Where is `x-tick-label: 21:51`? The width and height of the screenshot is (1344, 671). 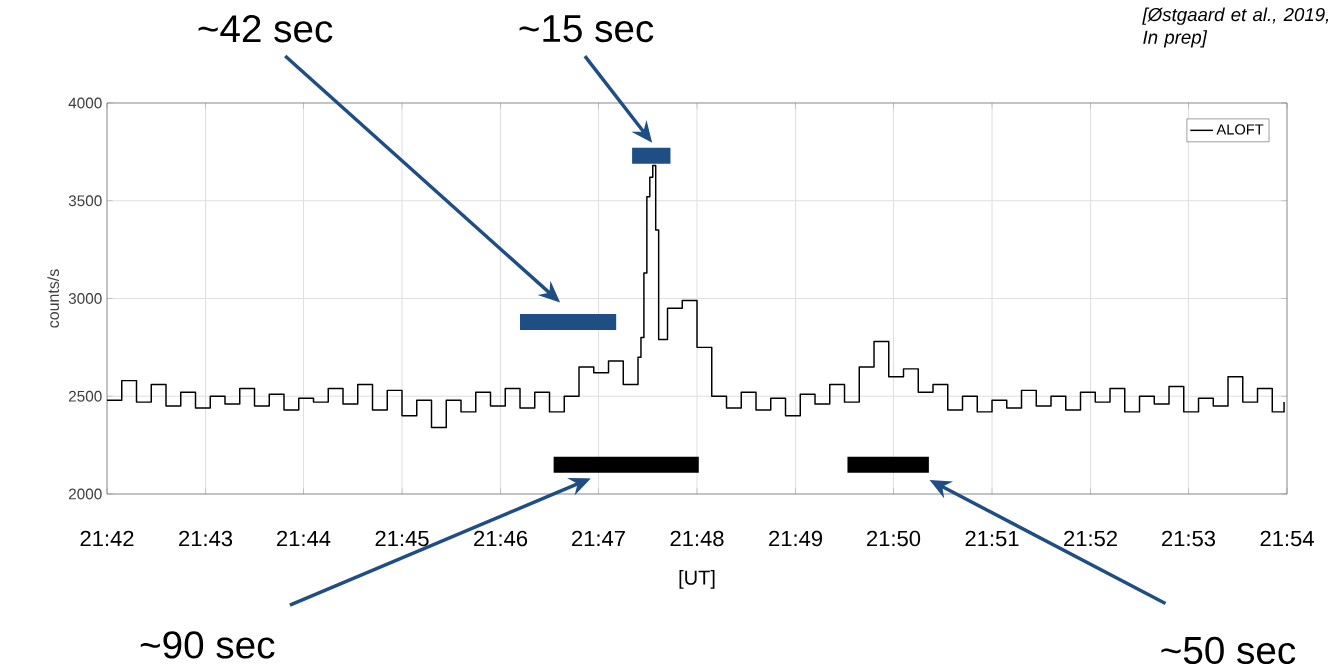 x-tick-label: 21:51 is located at coordinates (992, 538).